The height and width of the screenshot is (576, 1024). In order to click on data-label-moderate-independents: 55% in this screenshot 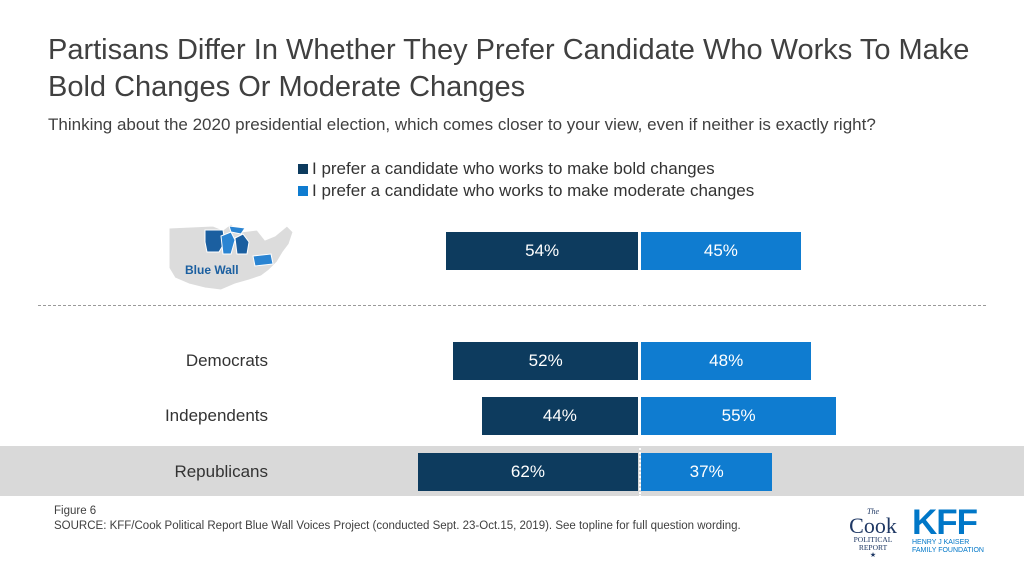, I will do `click(738, 415)`.